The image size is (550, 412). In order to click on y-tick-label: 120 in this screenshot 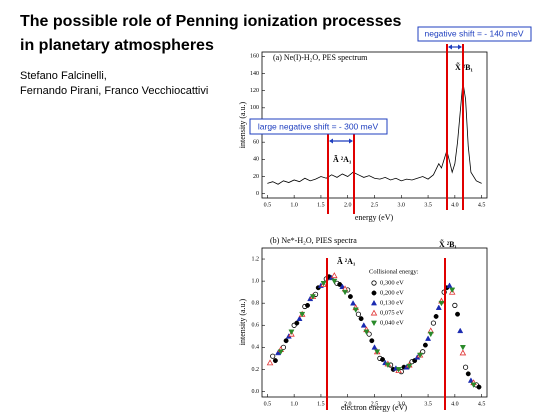, I will do `click(254, 91)`.